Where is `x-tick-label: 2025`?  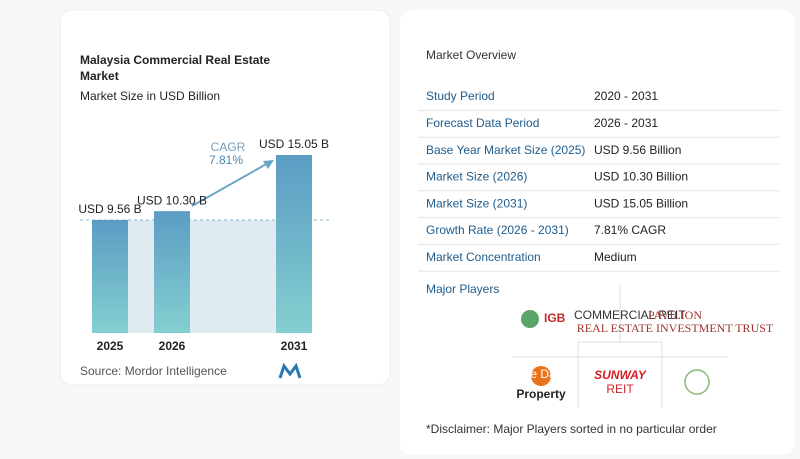
x-tick-label: 2025 is located at coordinates (110, 346).